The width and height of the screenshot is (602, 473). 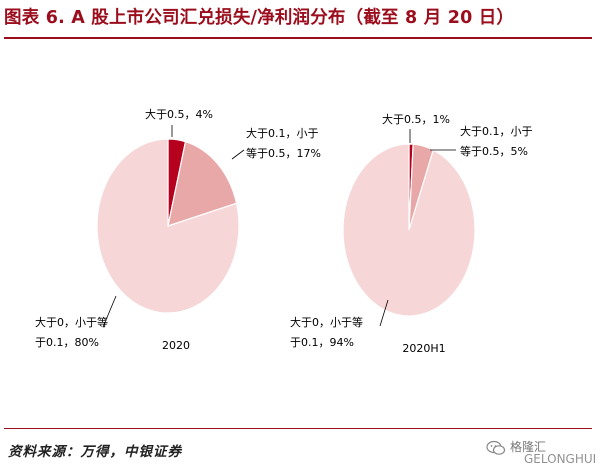 I want to click on slice-label-line: 大于0.5，1%, so click(x=416, y=119).